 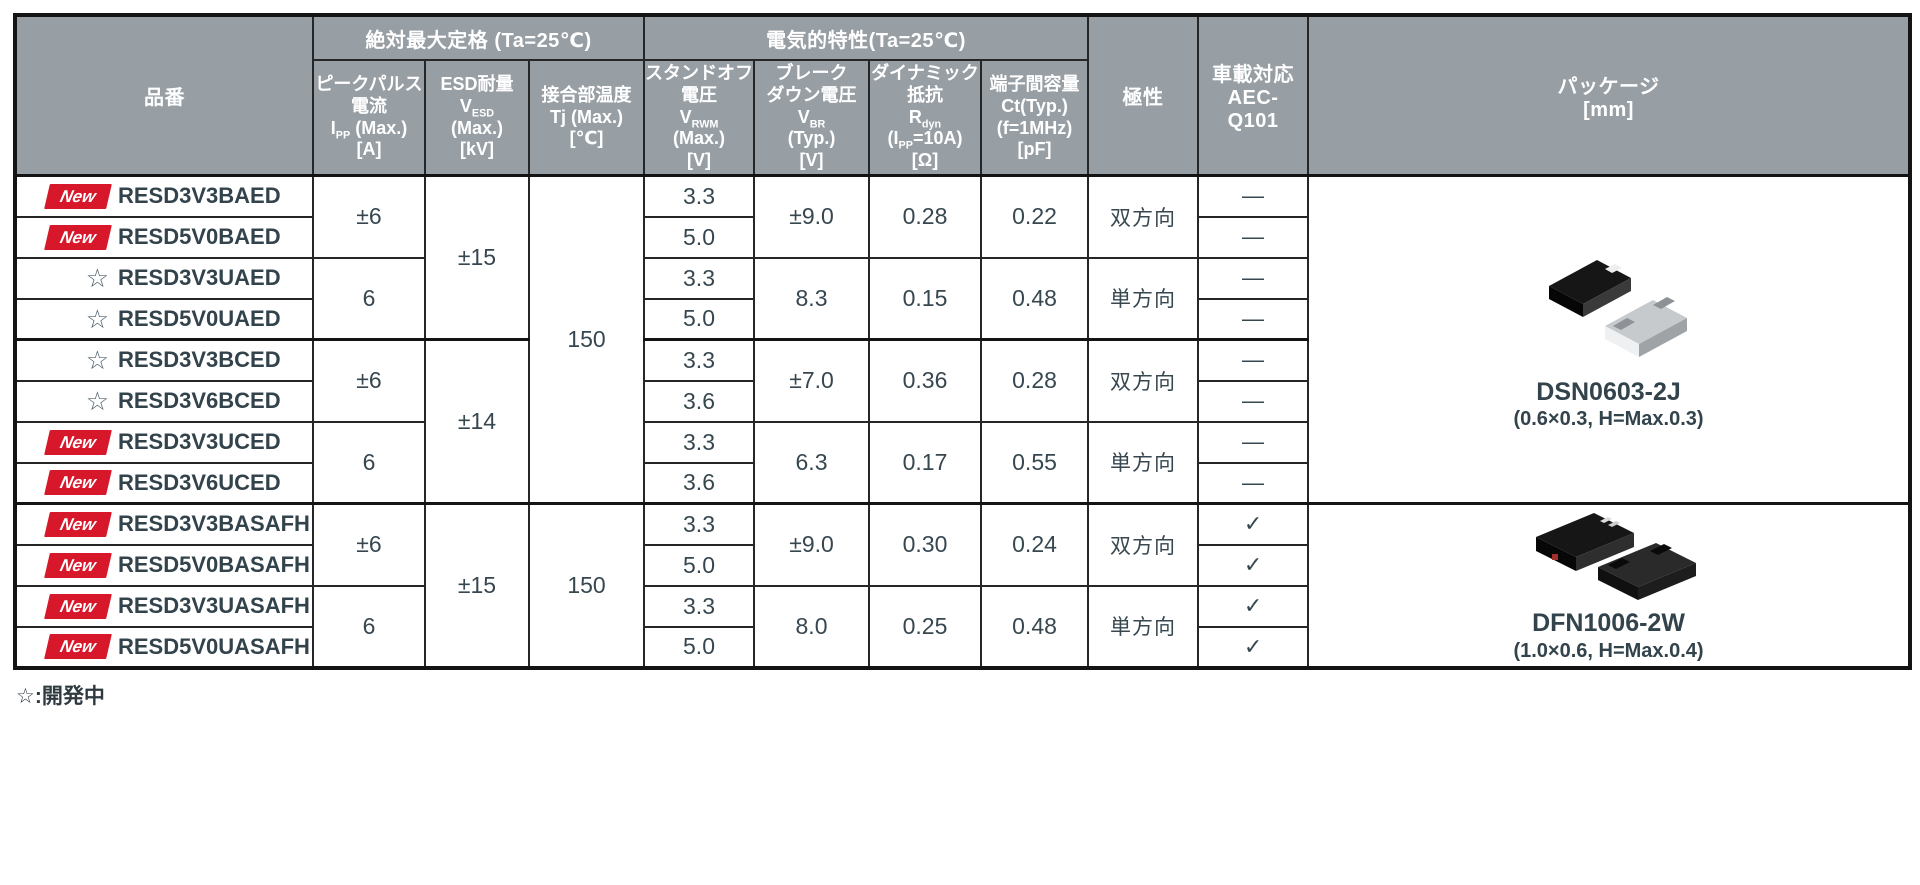 What do you see at coordinates (1035, 298) in the screenshot?
I see `cell-ct: 0.48` at bounding box center [1035, 298].